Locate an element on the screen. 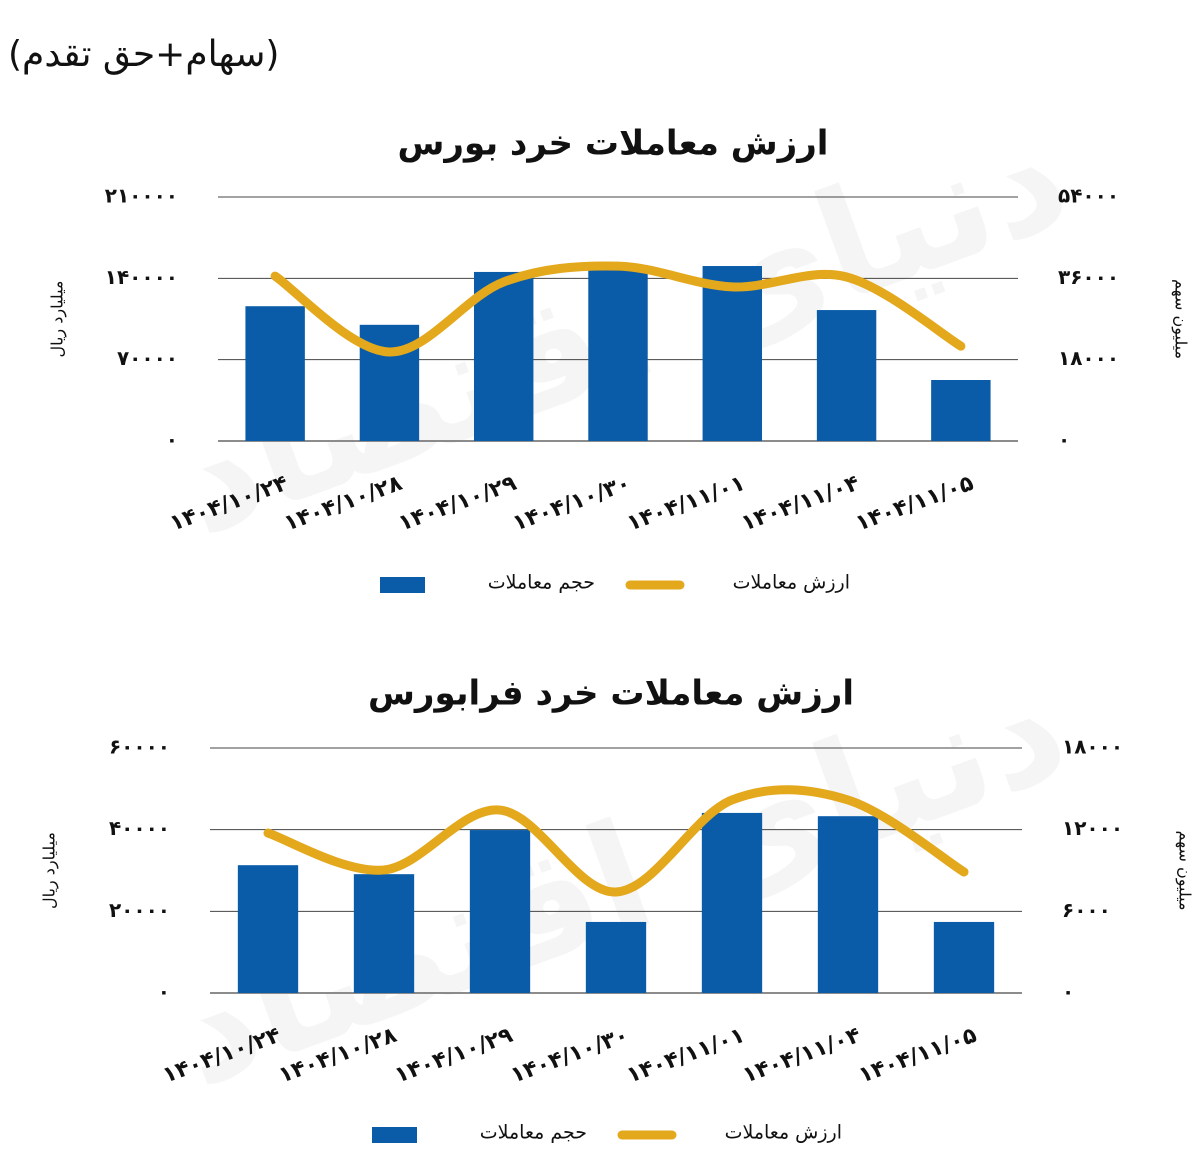  y-tick-label: ۲۰۰۰۰ is located at coordinates (139, 910).